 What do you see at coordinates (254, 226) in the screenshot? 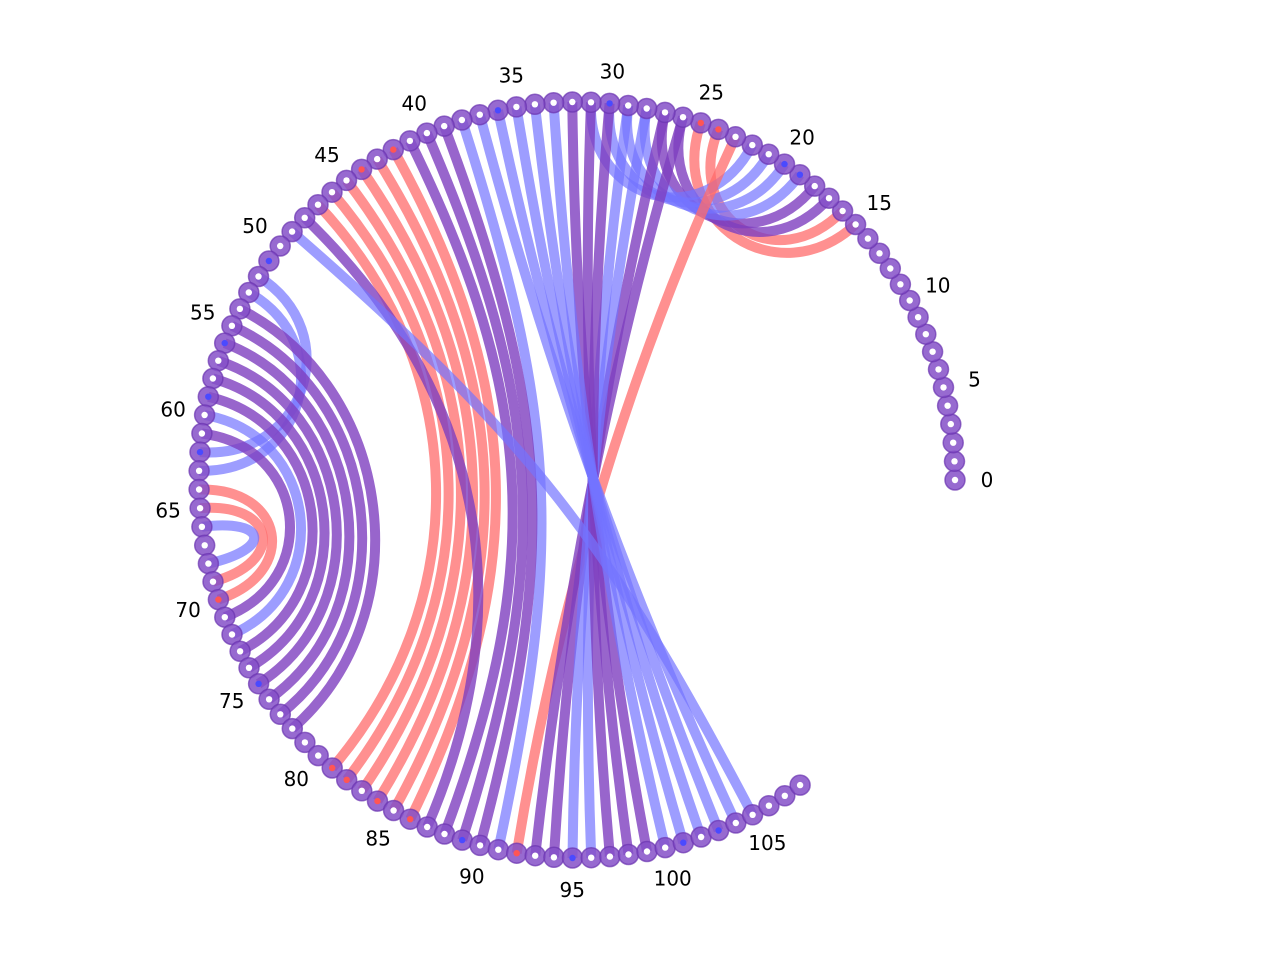
I see `tick-label-50: 50` at bounding box center [254, 226].